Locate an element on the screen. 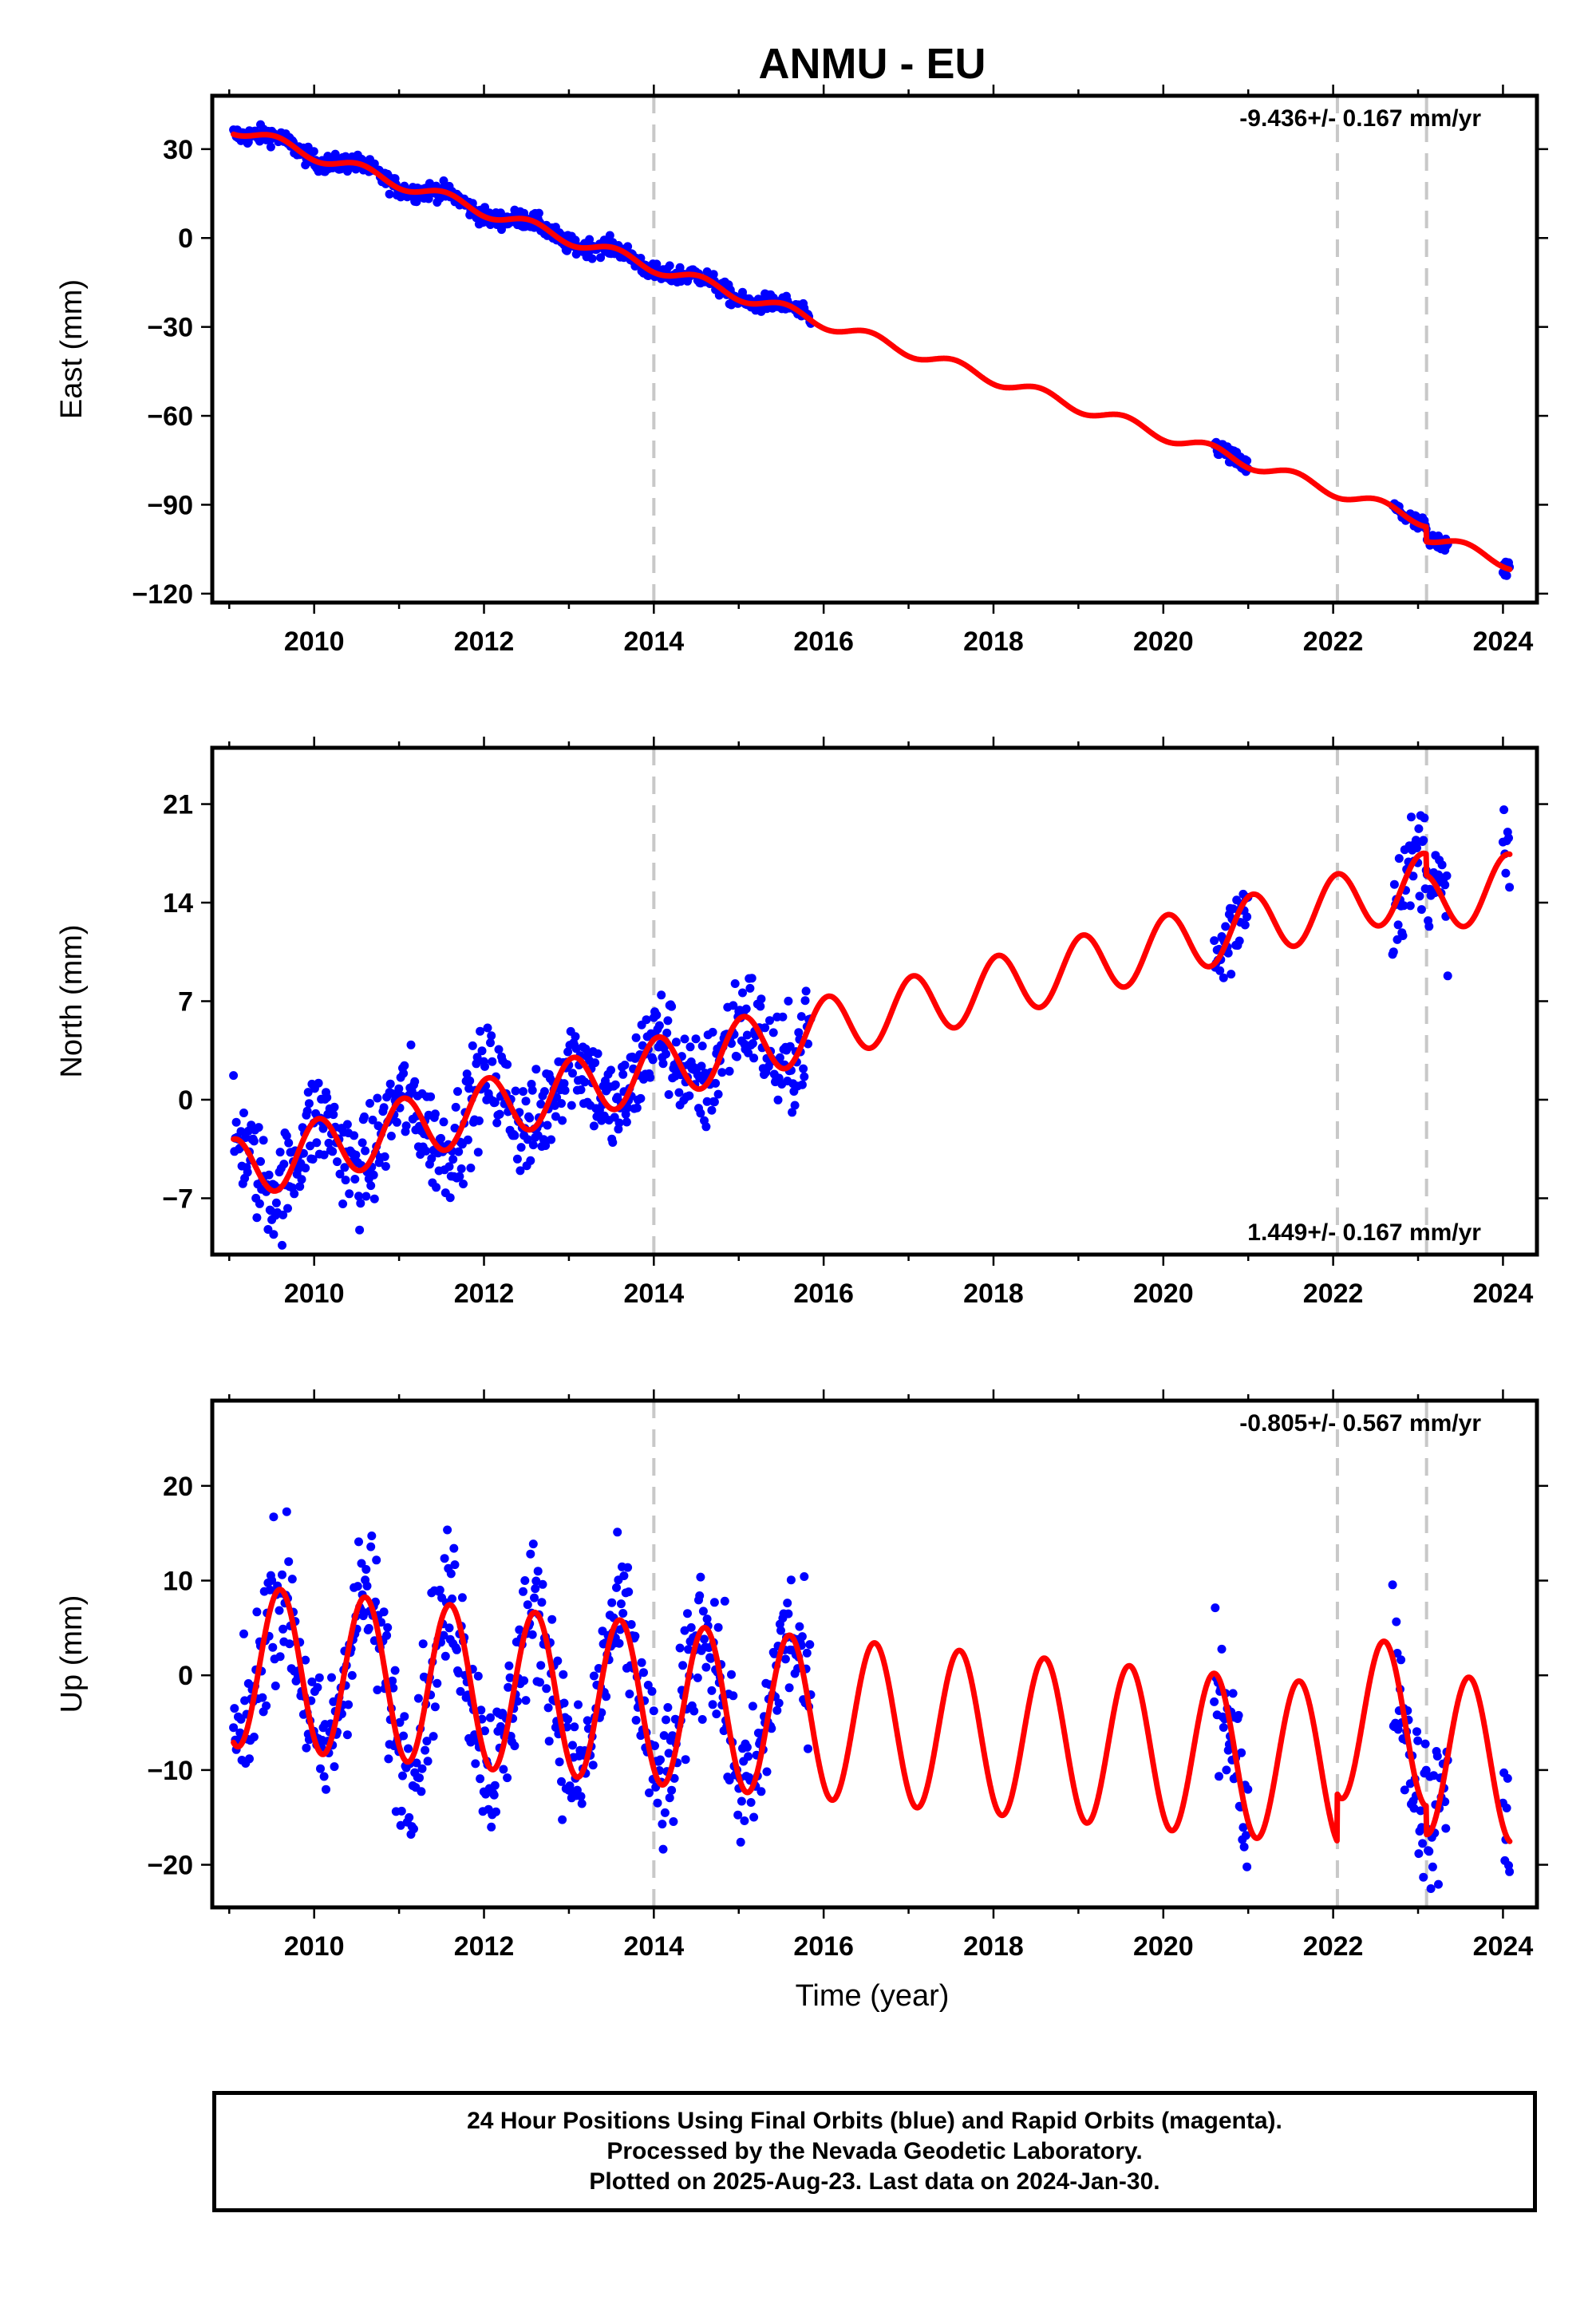 This screenshot has height=2316, width=1596. y-tick-label: 7 is located at coordinates (185, 1002).